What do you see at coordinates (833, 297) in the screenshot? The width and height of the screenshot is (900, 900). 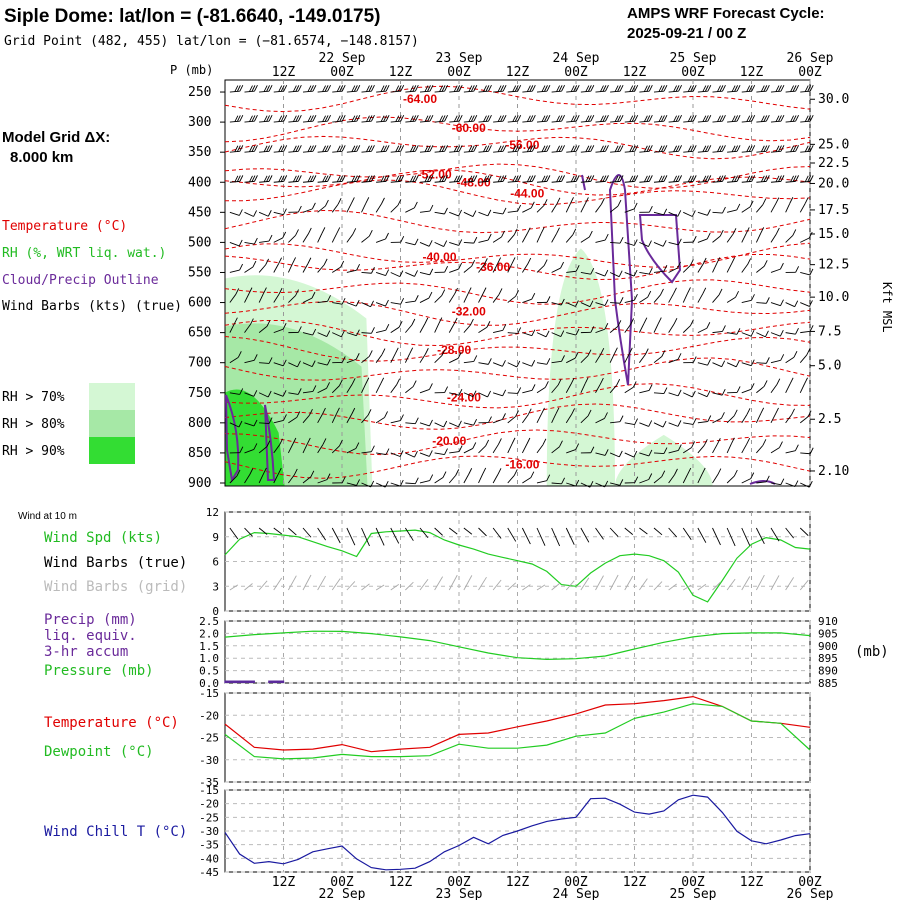 I see `kft-tick-label: 10.0` at bounding box center [833, 297].